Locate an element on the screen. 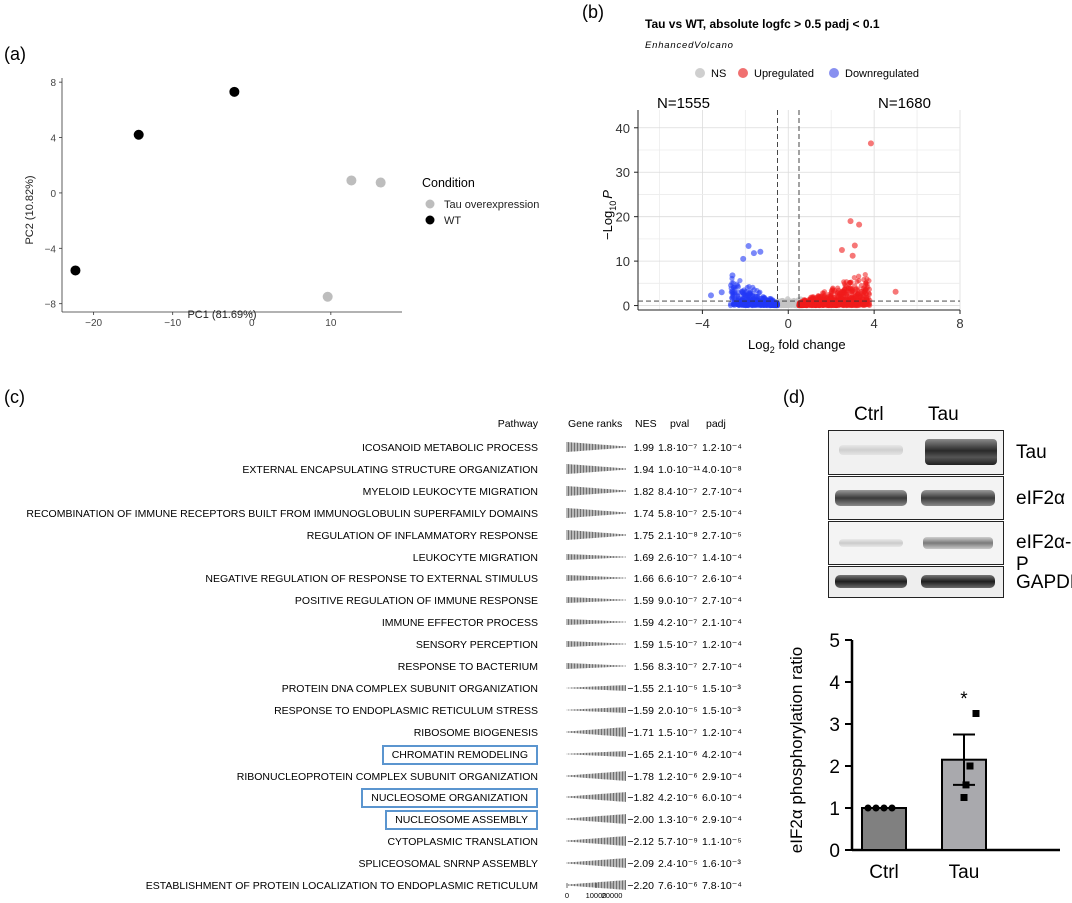  pca-x-tick-label: −10 is located at coordinates (172, 323).